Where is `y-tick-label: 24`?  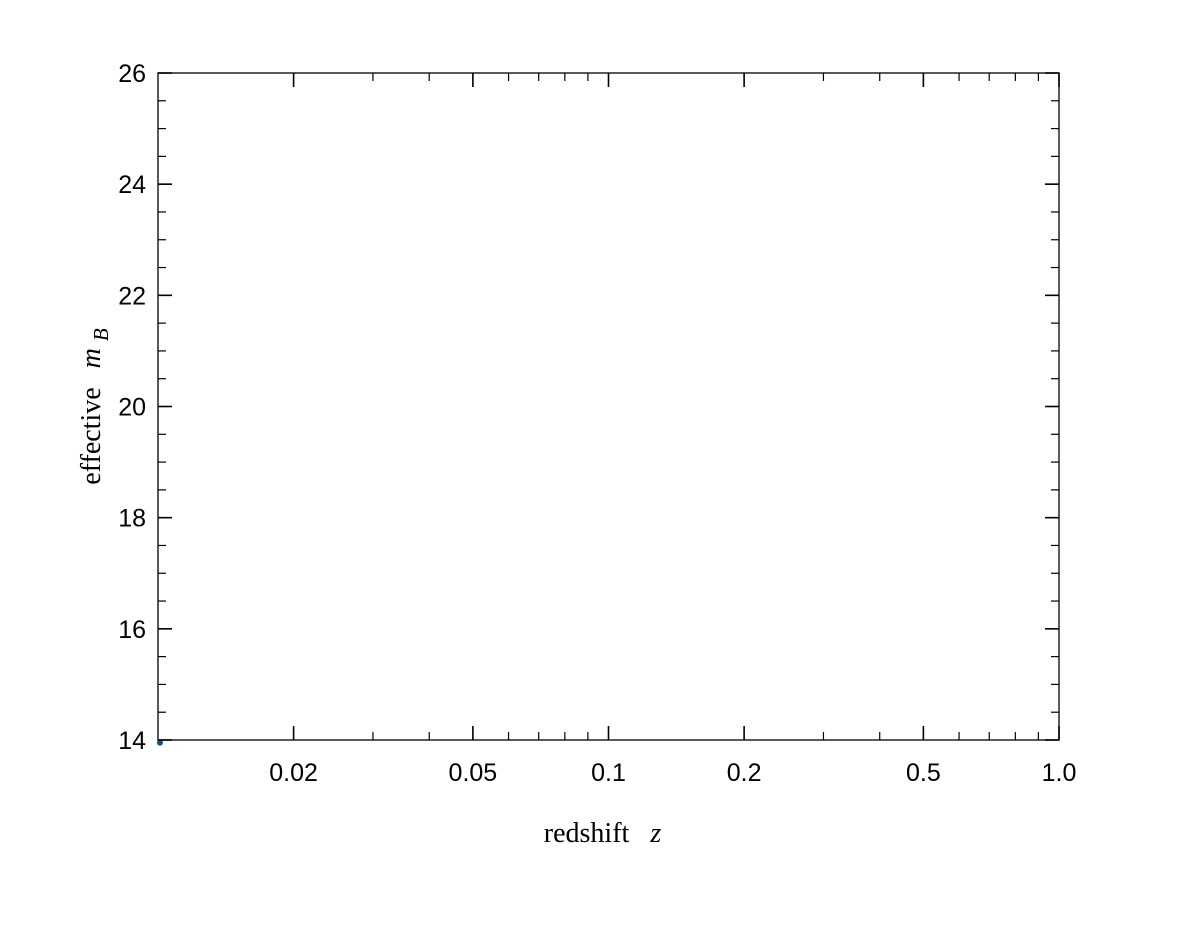 y-tick-label: 24 is located at coordinates (132, 185).